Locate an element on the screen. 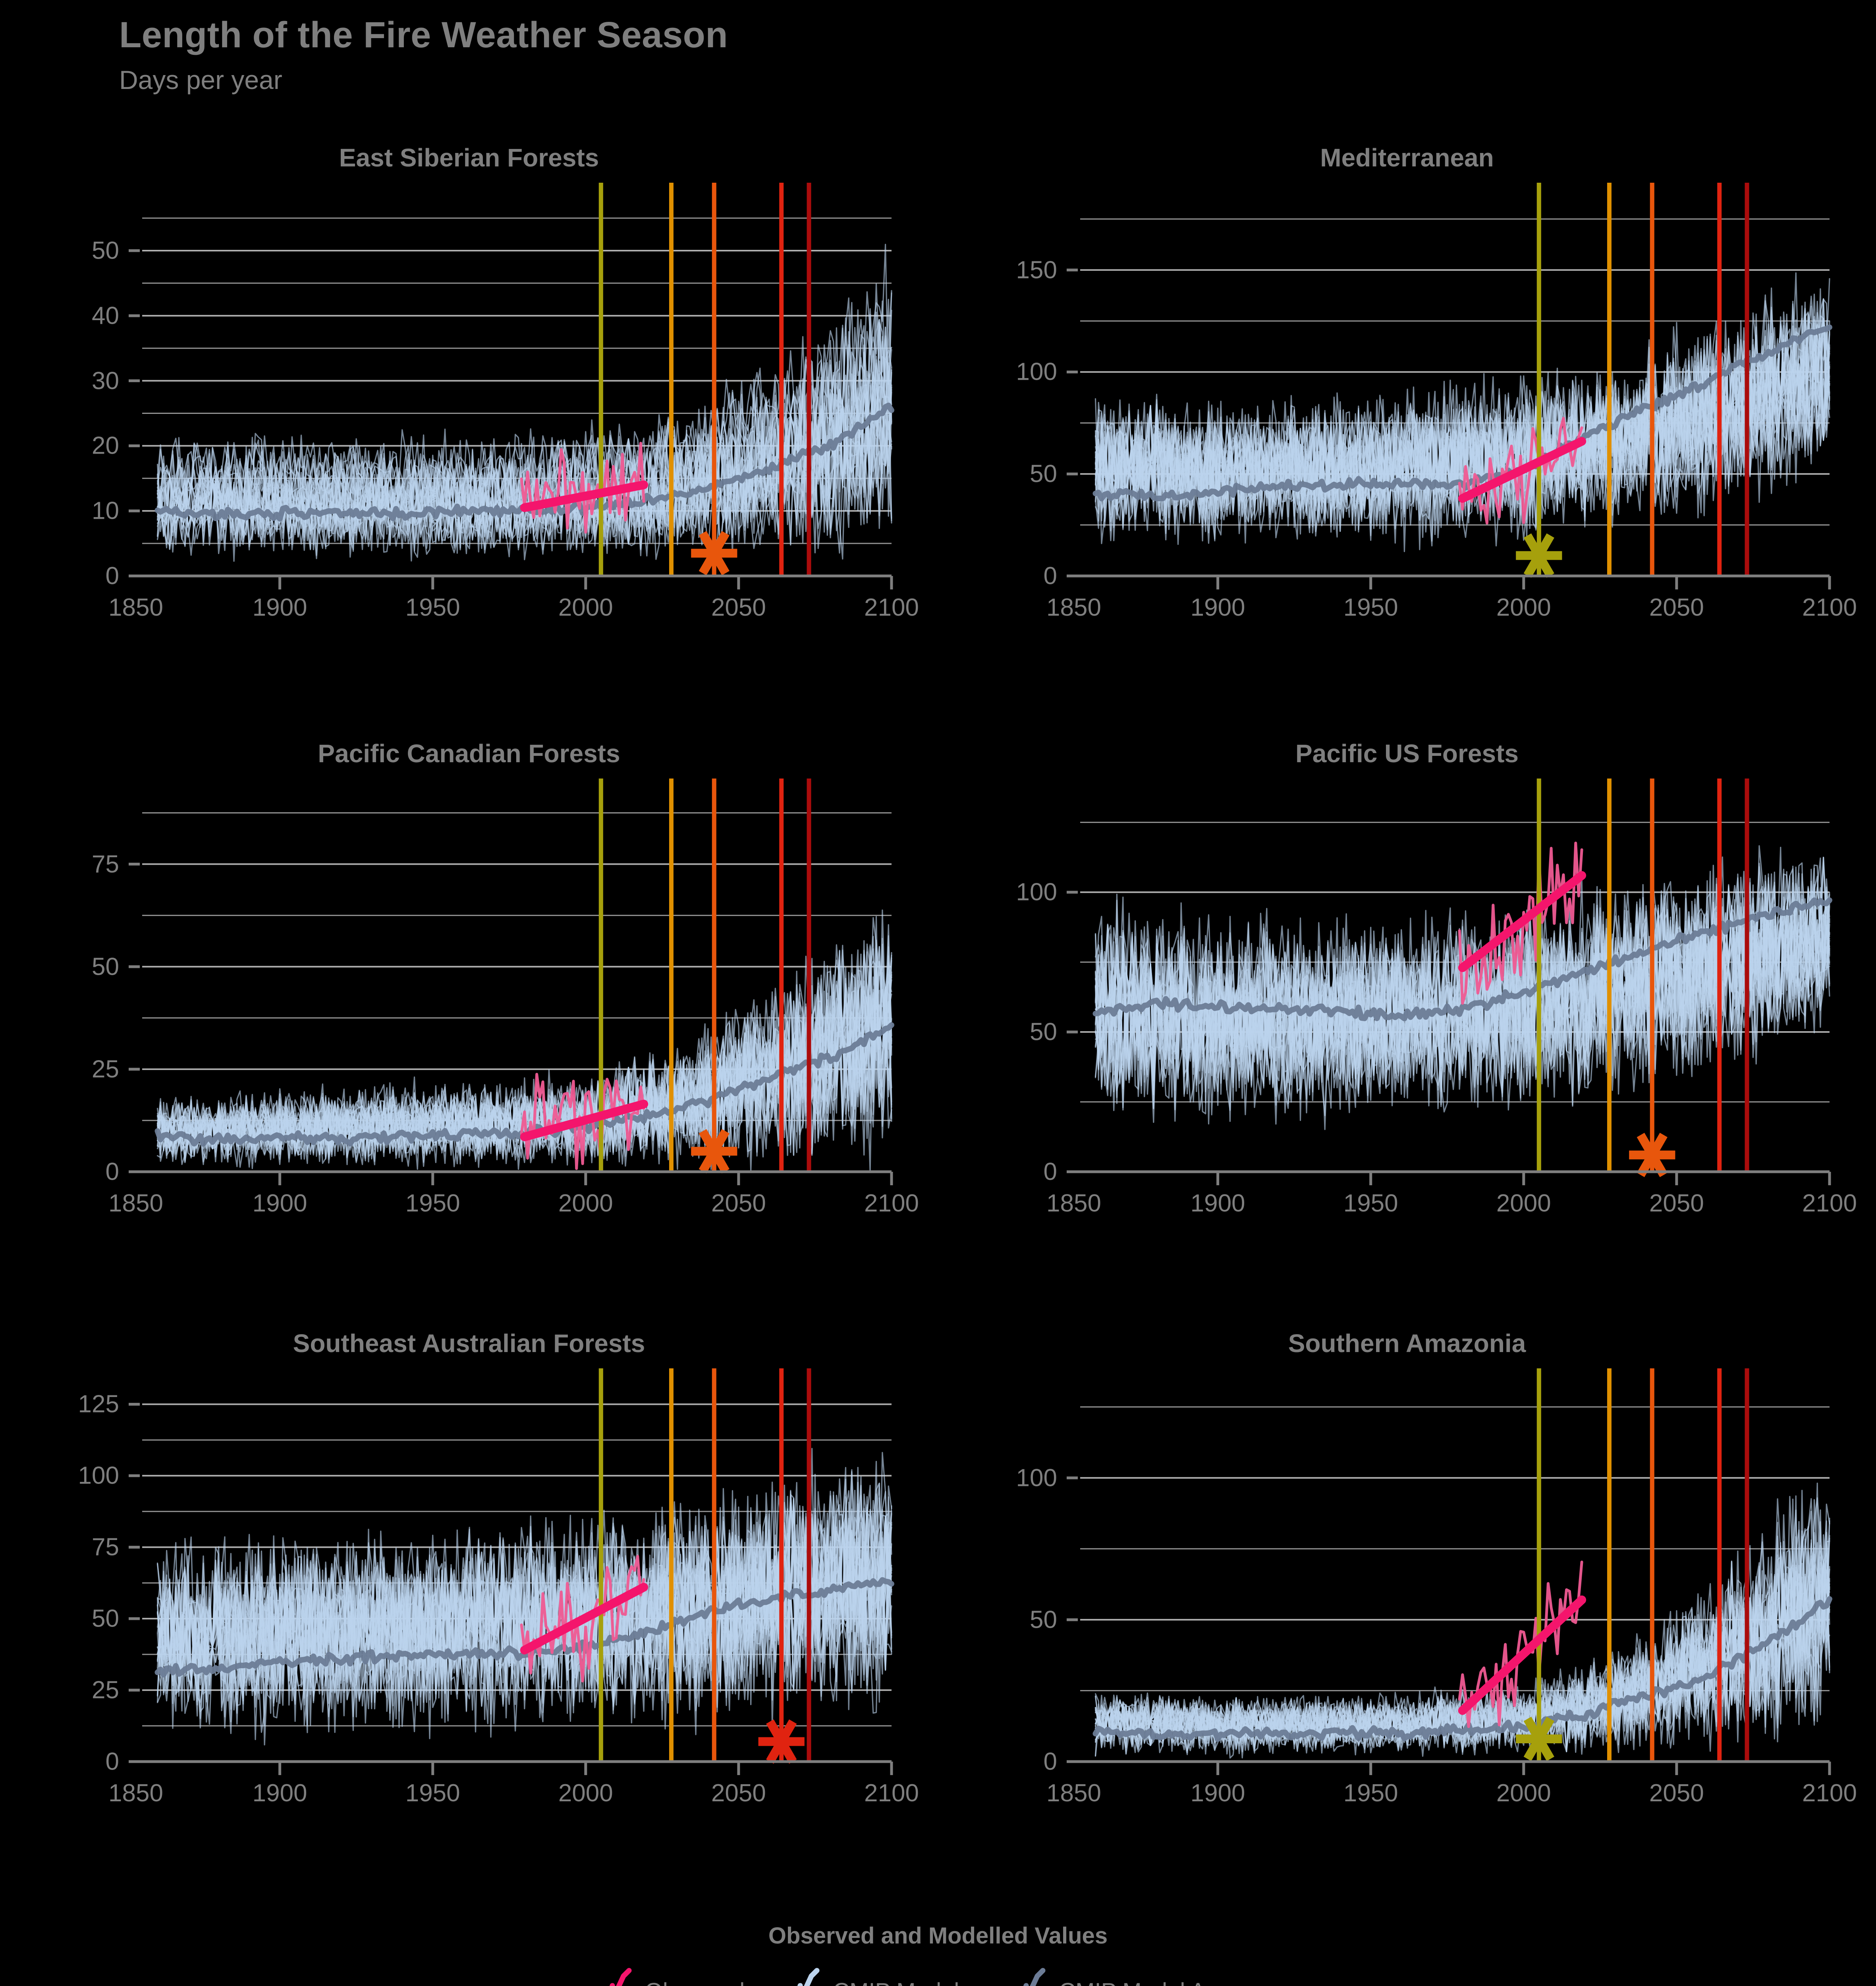 Image resolution: width=1876 pixels, height=1986 pixels. panel-title: Pacific US Forests is located at coordinates (1407, 753).